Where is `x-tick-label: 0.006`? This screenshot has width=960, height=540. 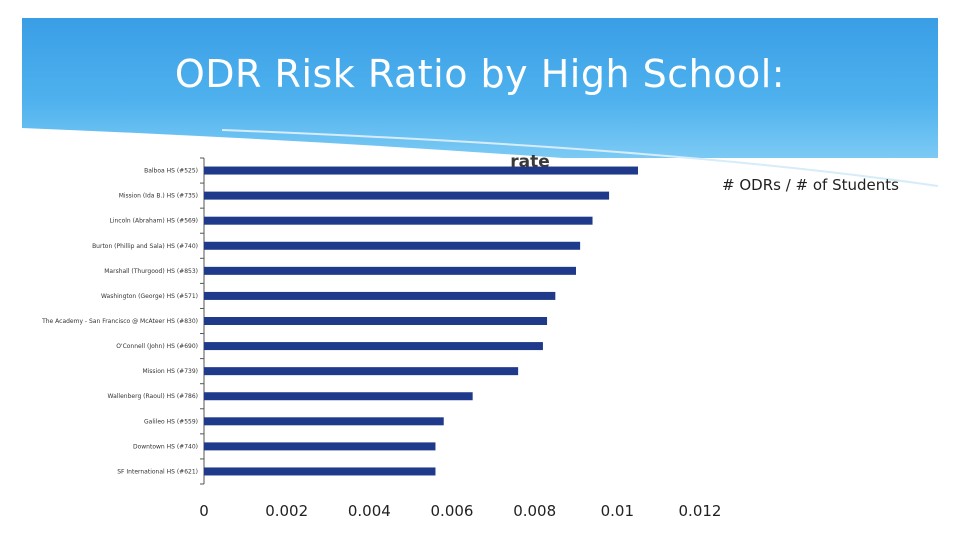 x-tick-label: 0.006 is located at coordinates (452, 511).